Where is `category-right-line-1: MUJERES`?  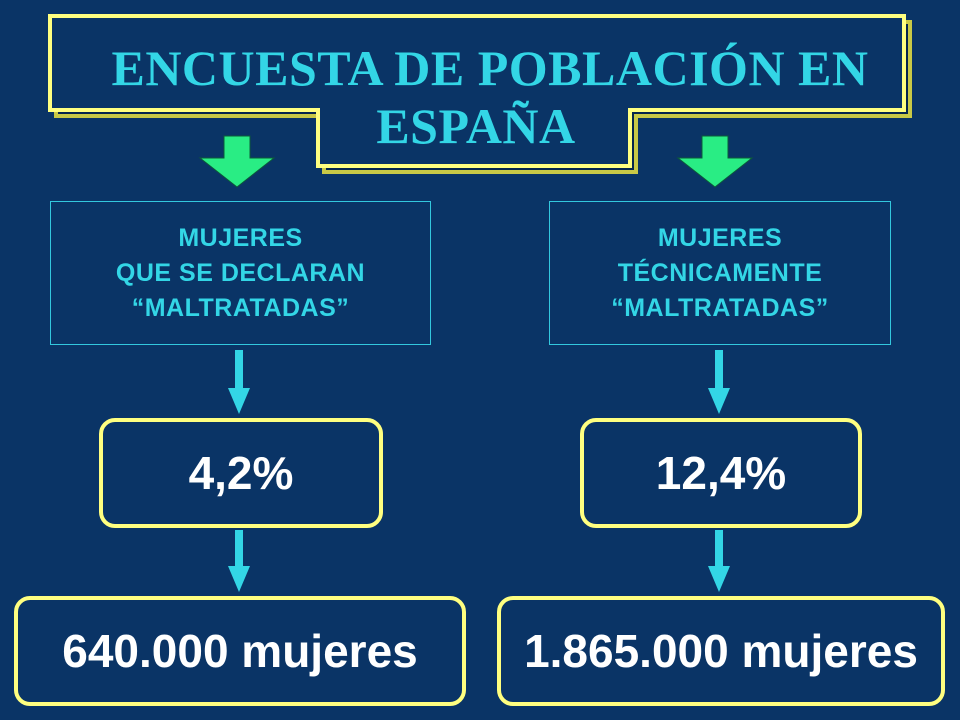
category-right-line-1: MUJERES is located at coordinates (720, 237).